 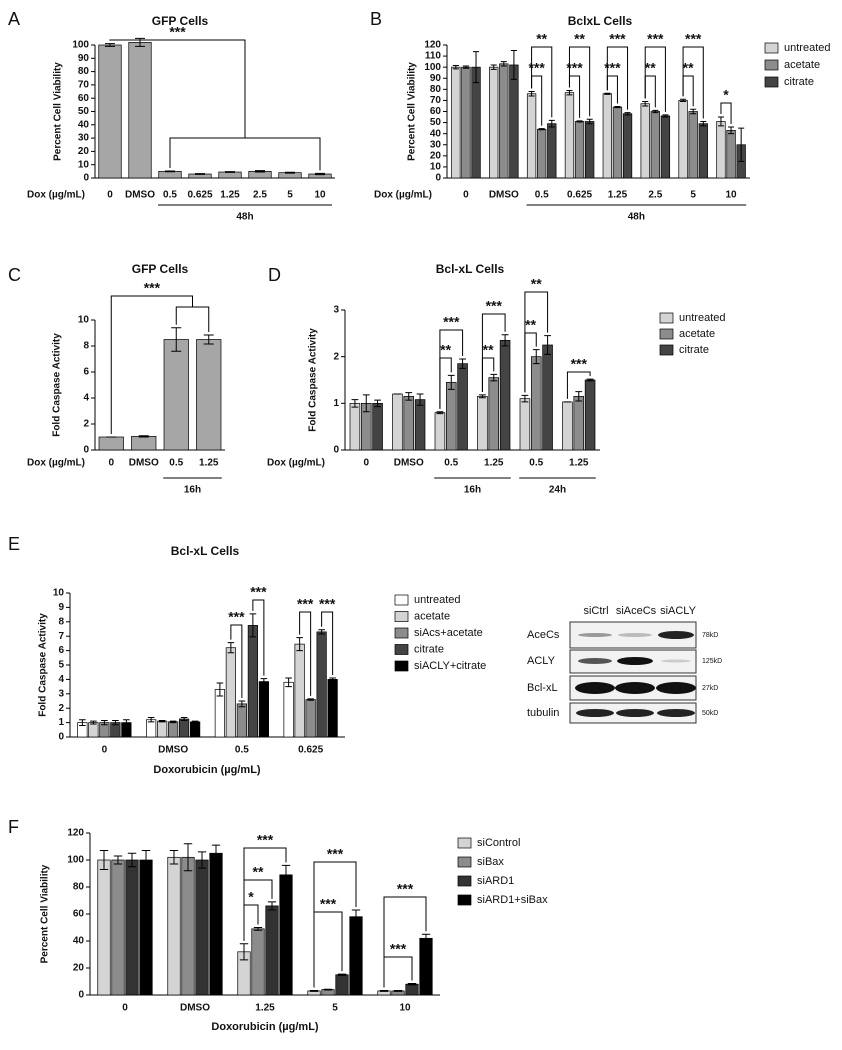 I want to click on panel-label: B, so click(x=376, y=19).